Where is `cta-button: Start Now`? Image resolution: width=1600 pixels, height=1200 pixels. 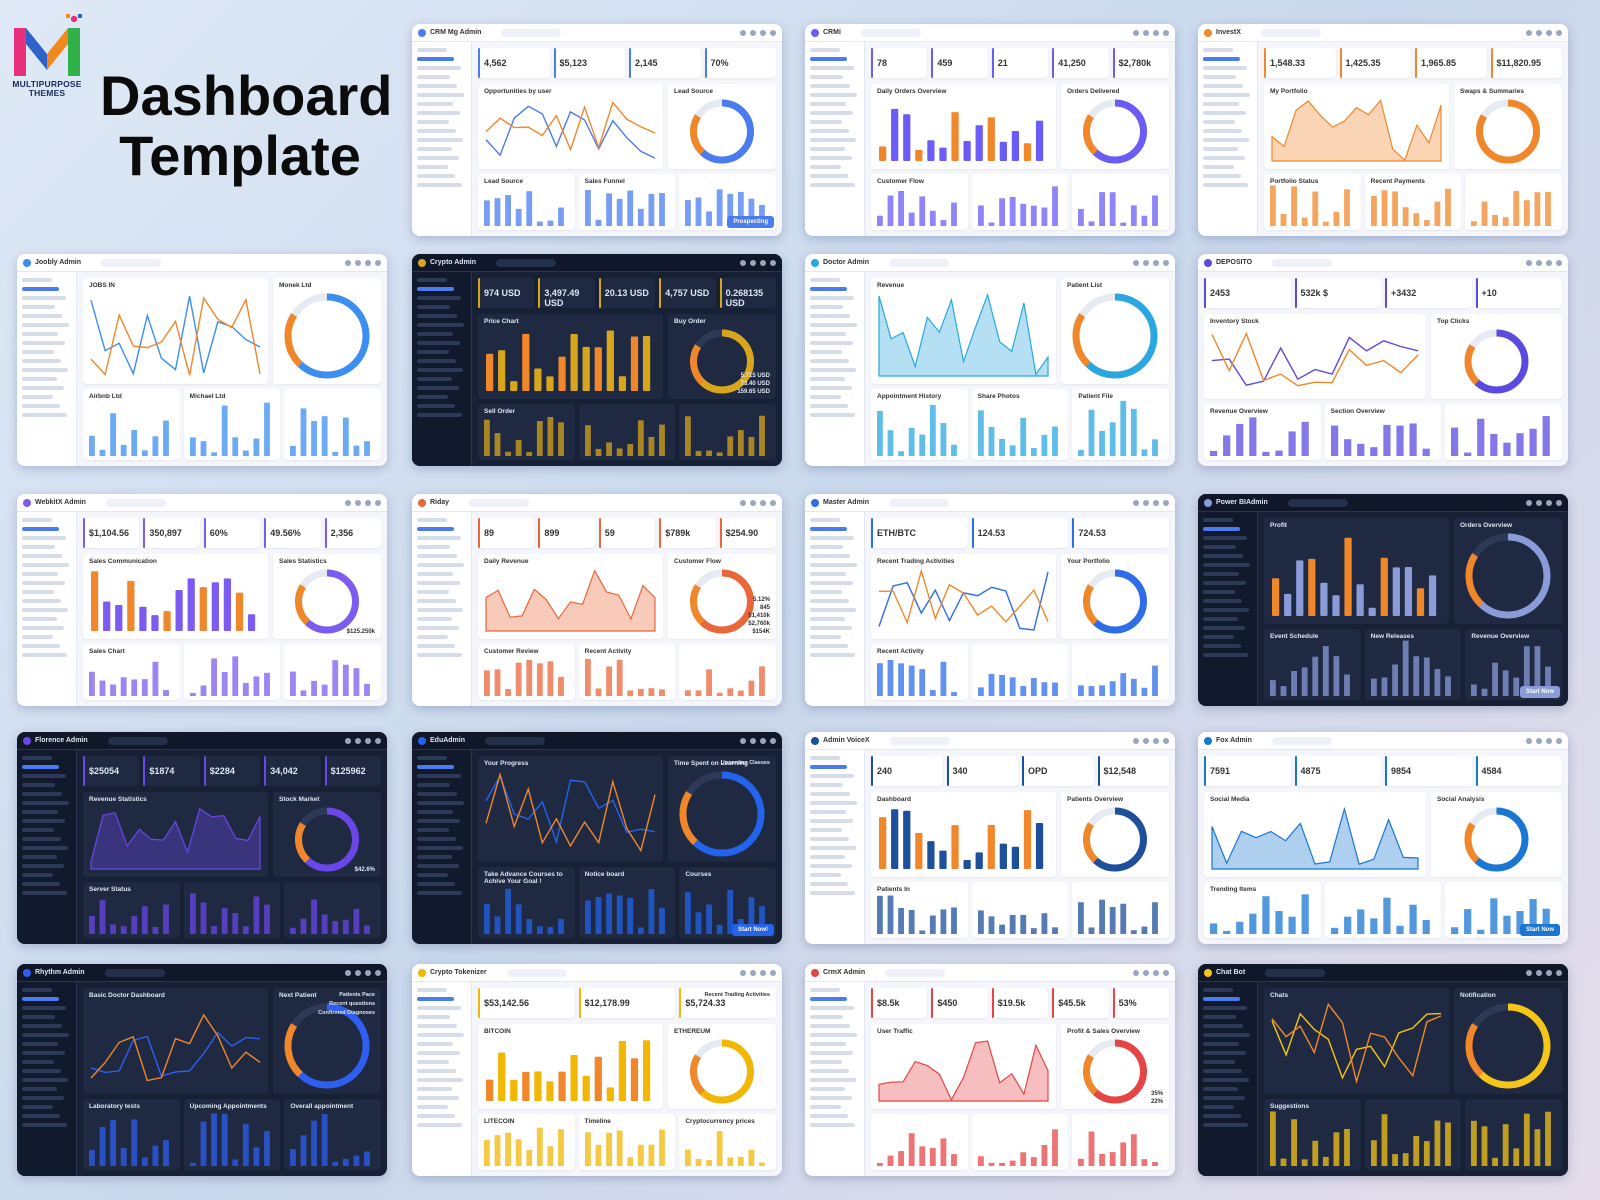
cta-button: Start Now is located at coordinates (1539, 930).